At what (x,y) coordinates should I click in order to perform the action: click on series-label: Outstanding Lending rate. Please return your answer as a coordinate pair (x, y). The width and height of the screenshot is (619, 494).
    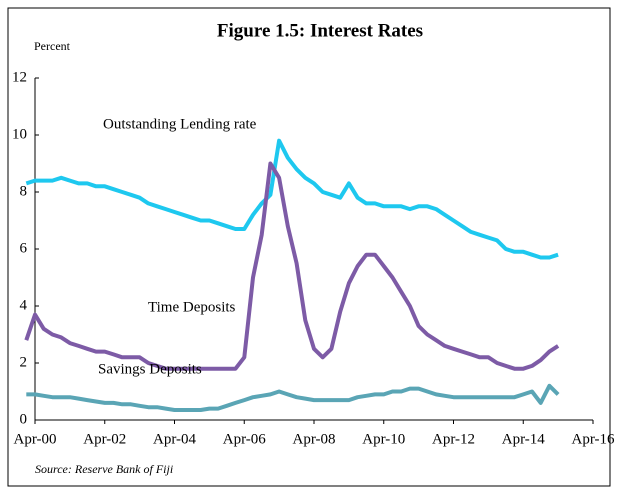
    Looking at the image, I should click on (180, 124).